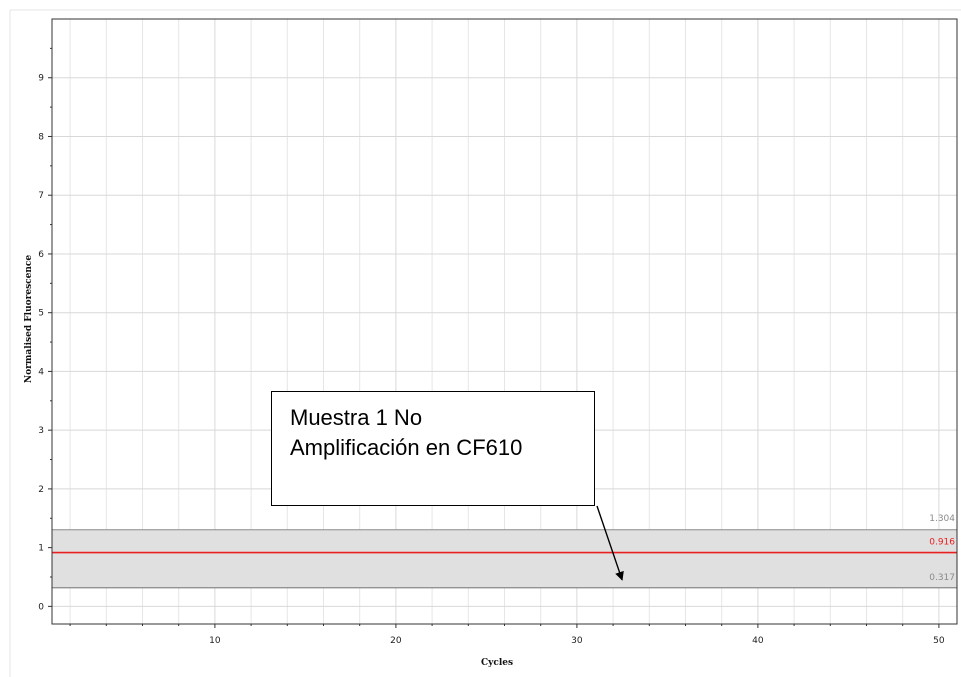 This screenshot has height=677, width=961. What do you see at coordinates (41, 431) in the screenshot?
I see `y-tick-label: 3` at bounding box center [41, 431].